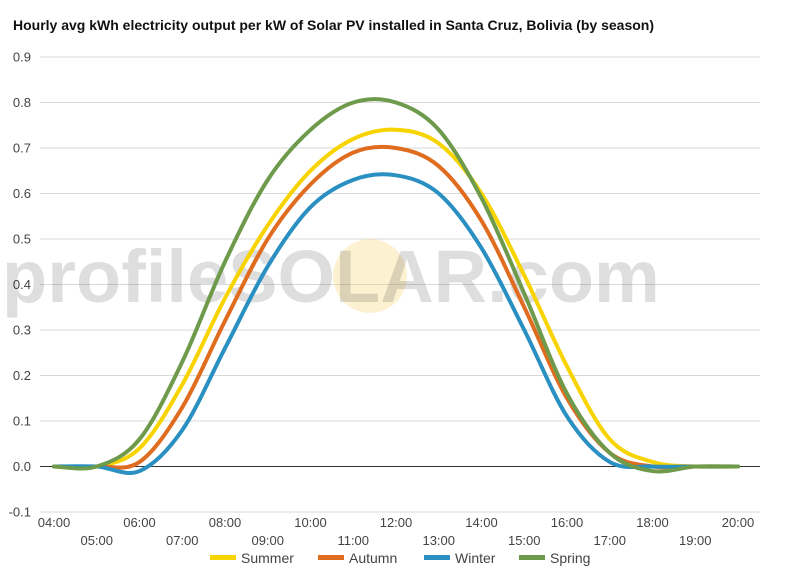 The image size is (800, 570). What do you see at coordinates (567, 522) in the screenshot?
I see `x-tick-label: 16:00` at bounding box center [567, 522].